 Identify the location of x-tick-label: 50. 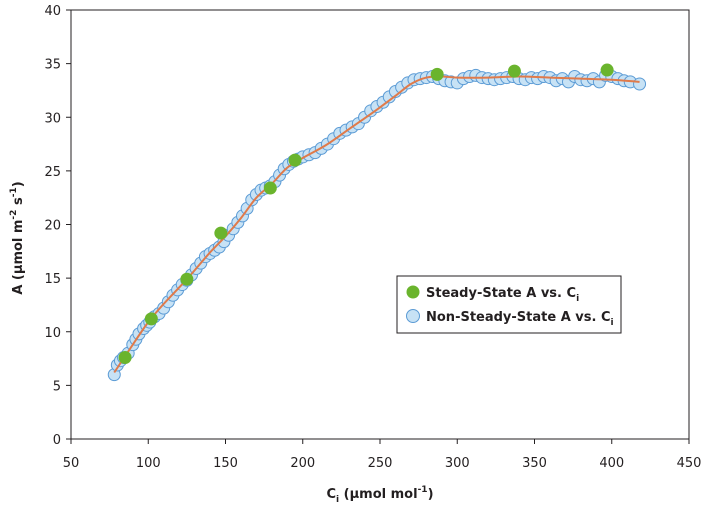
(71, 463).